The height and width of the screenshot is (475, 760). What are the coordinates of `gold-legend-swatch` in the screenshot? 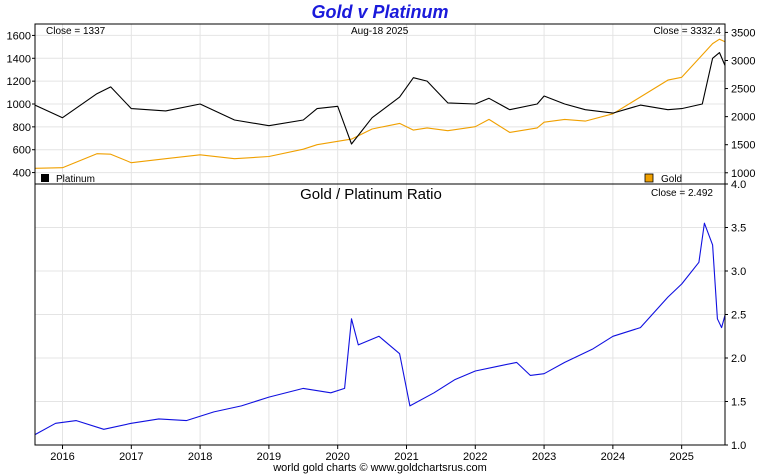 It's located at (649, 178).